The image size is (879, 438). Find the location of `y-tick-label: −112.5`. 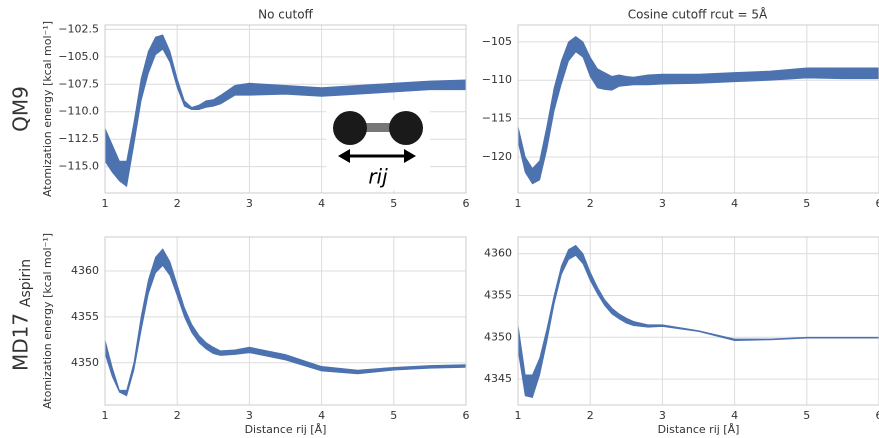

y-tick-label: −112.5 is located at coordinates (78, 138).